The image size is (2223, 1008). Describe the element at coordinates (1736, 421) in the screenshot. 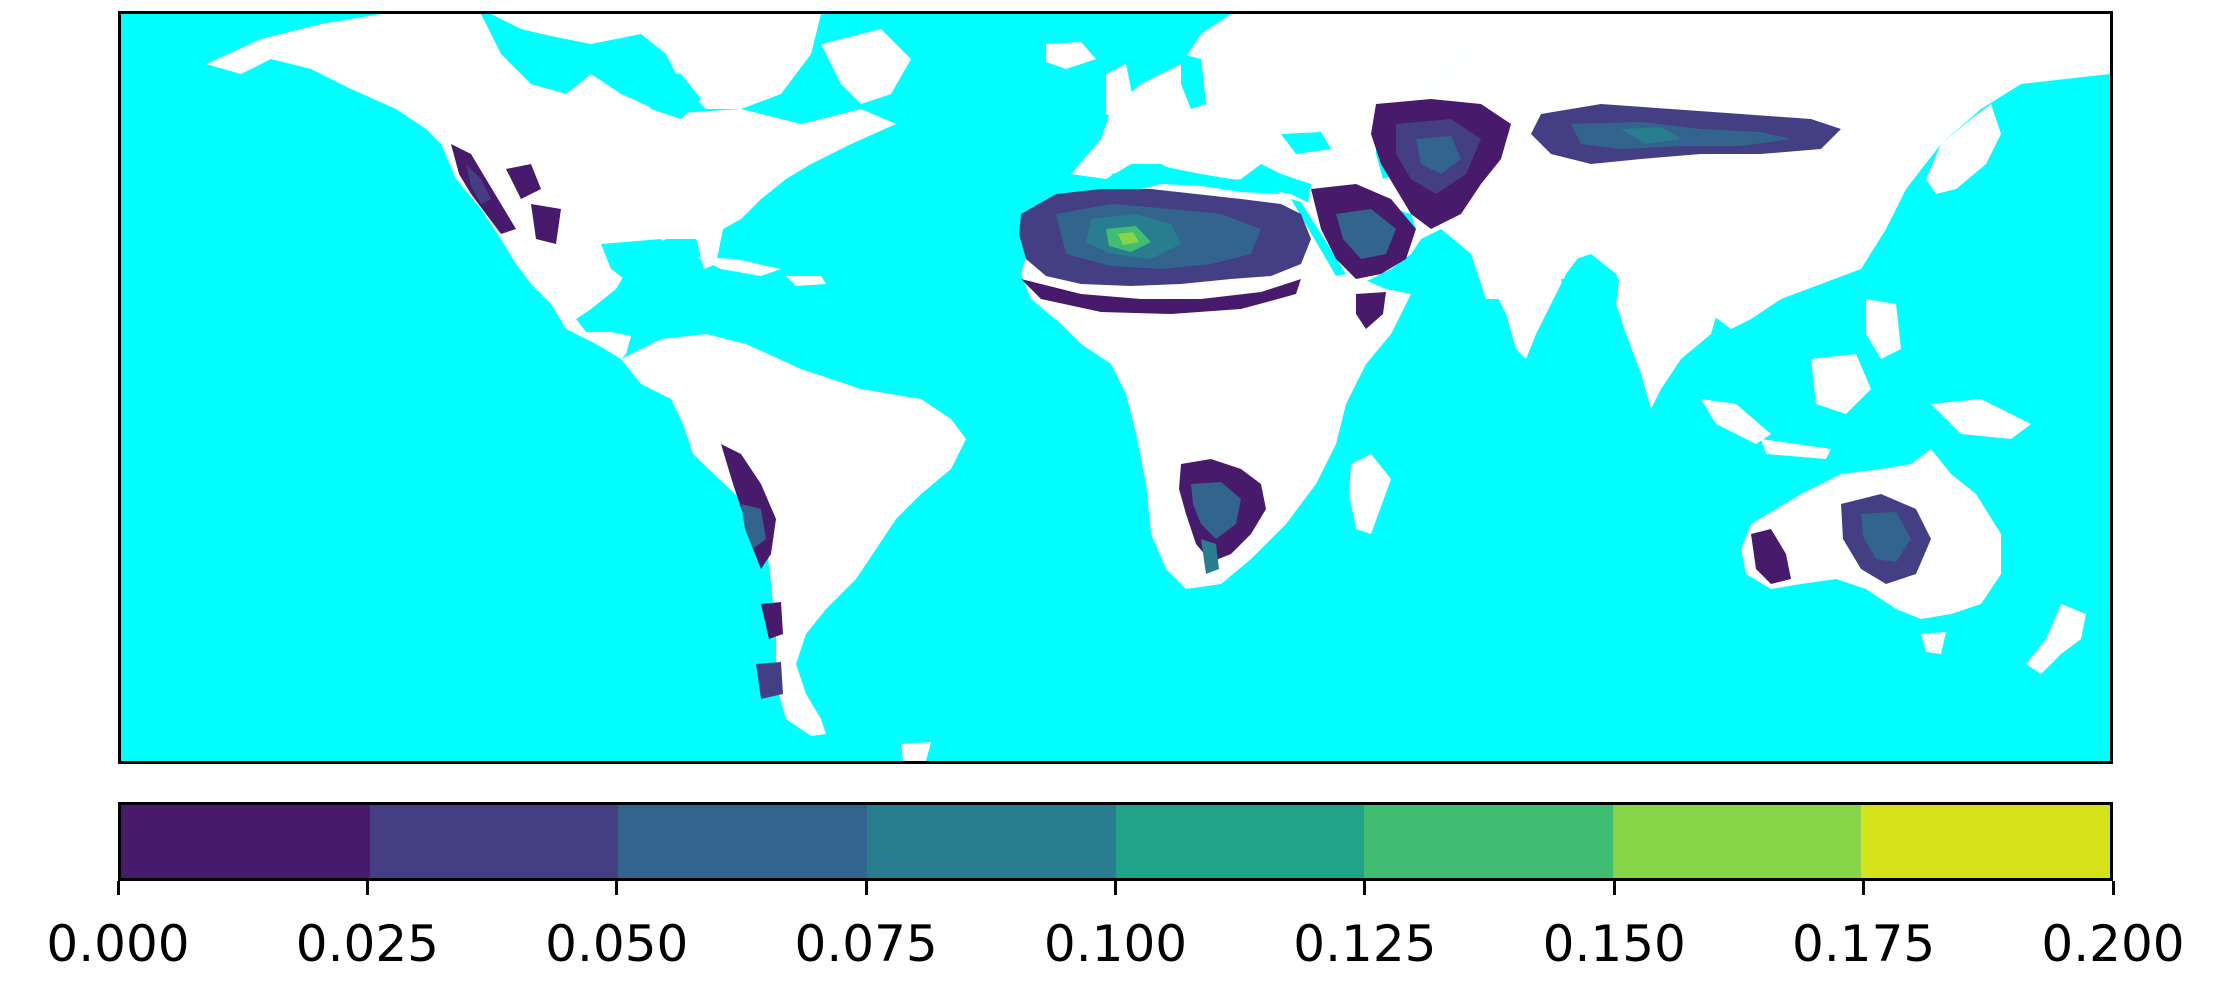

I see `land-sumatra` at that location.